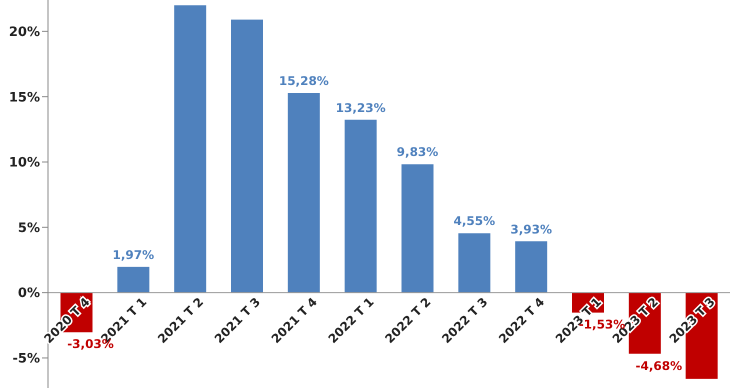 This screenshot has width=740, height=389. What do you see at coordinates (361, 107) in the screenshot?
I see `data-label: 13,23%` at bounding box center [361, 107].